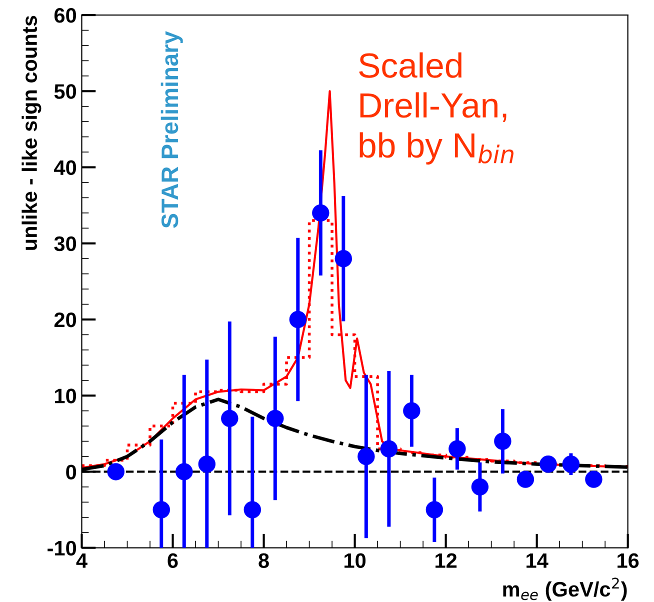 This screenshot has height=602, width=654. What do you see at coordinates (65, 396) in the screenshot?
I see `y-tick-label: 10` at bounding box center [65, 396].